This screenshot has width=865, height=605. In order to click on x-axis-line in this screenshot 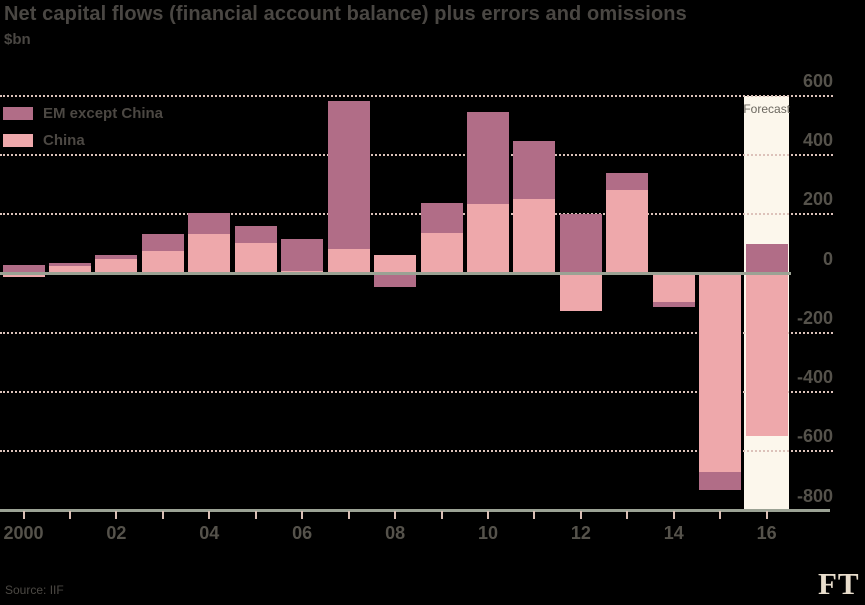, I will do `click(415, 510)`.